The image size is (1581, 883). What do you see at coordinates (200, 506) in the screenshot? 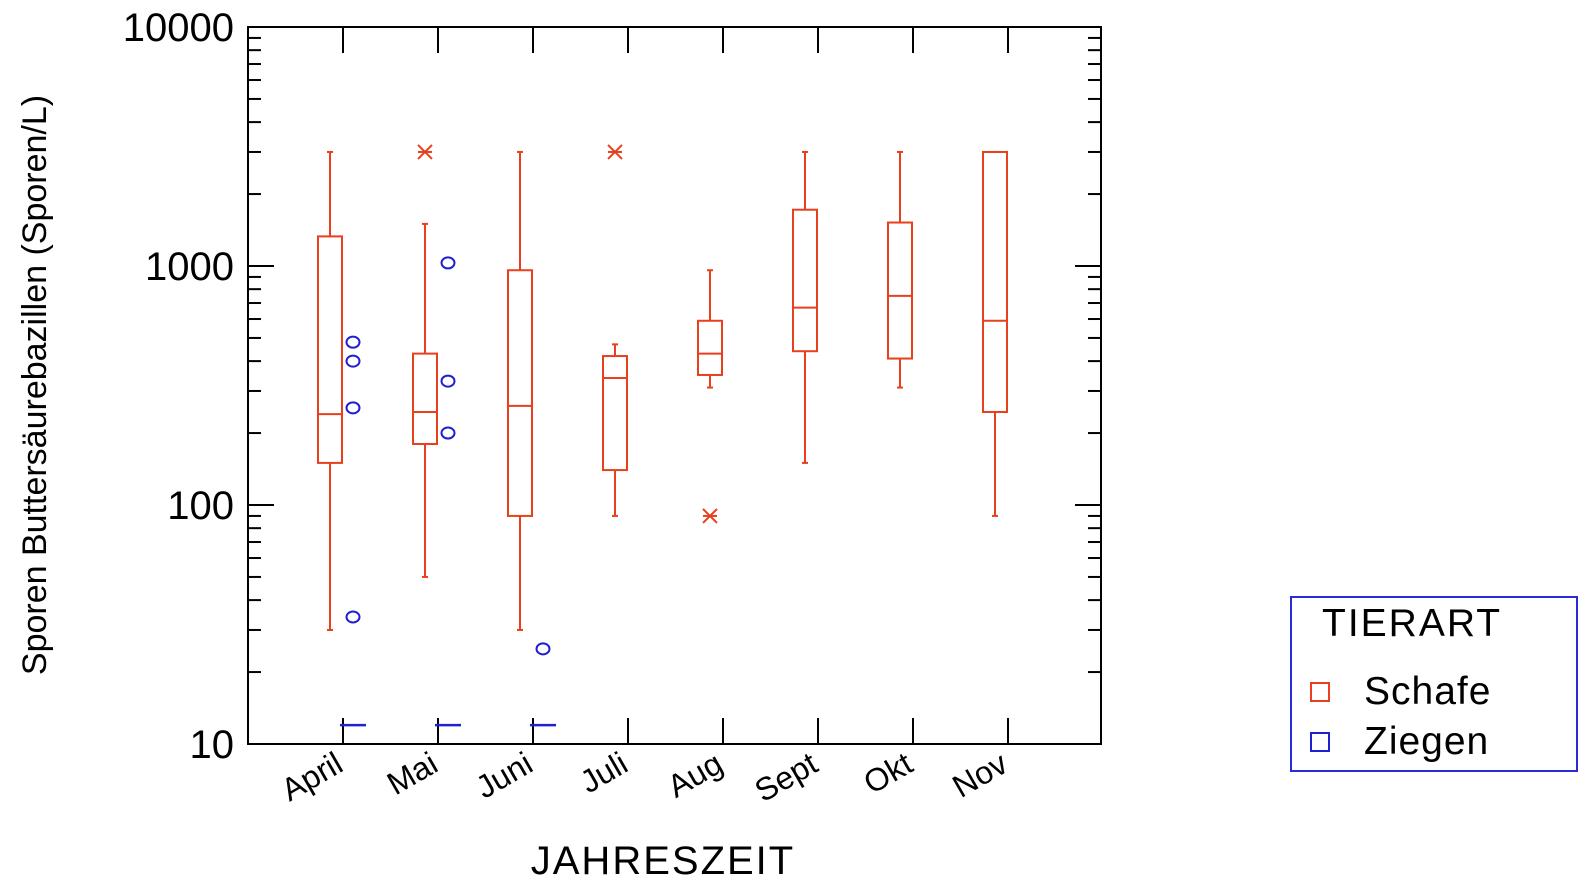
I see `y-tick-label: 100` at bounding box center [200, 506].